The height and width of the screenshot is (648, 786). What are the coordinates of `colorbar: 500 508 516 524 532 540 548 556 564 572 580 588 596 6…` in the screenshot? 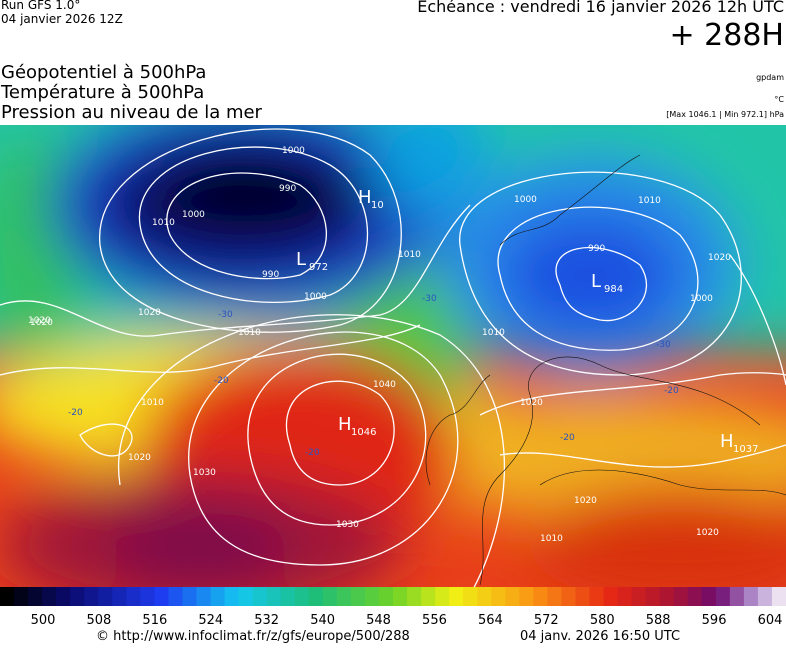 It's located at (393, 607).